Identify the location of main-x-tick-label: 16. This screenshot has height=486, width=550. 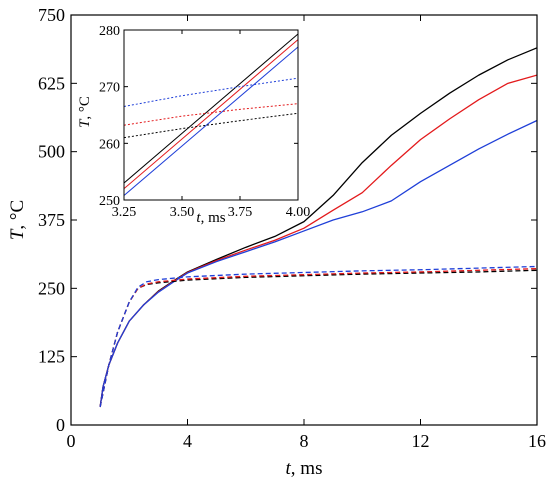
(537, 441).